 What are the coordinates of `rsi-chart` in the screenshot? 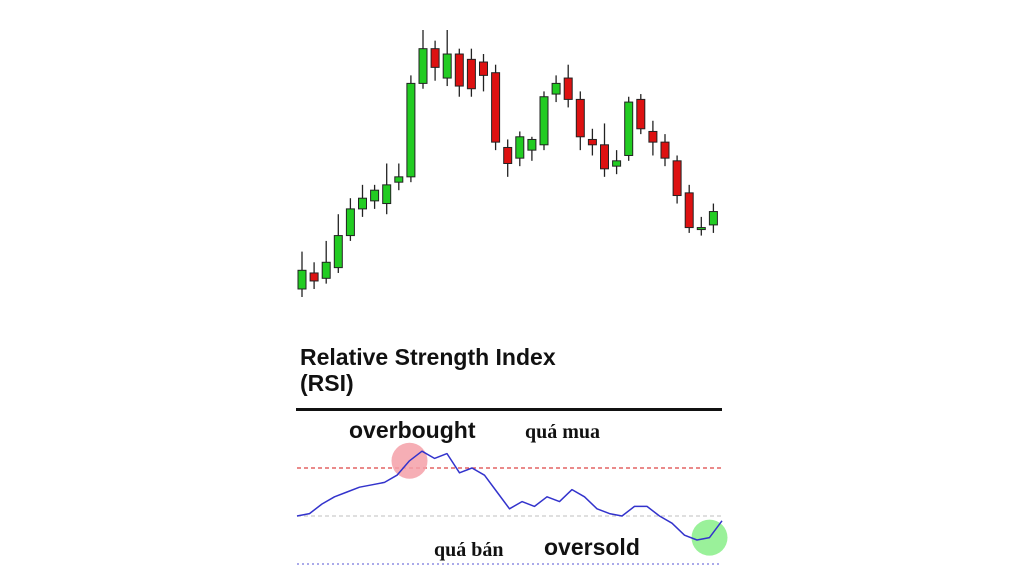 It's located at (512, 503).